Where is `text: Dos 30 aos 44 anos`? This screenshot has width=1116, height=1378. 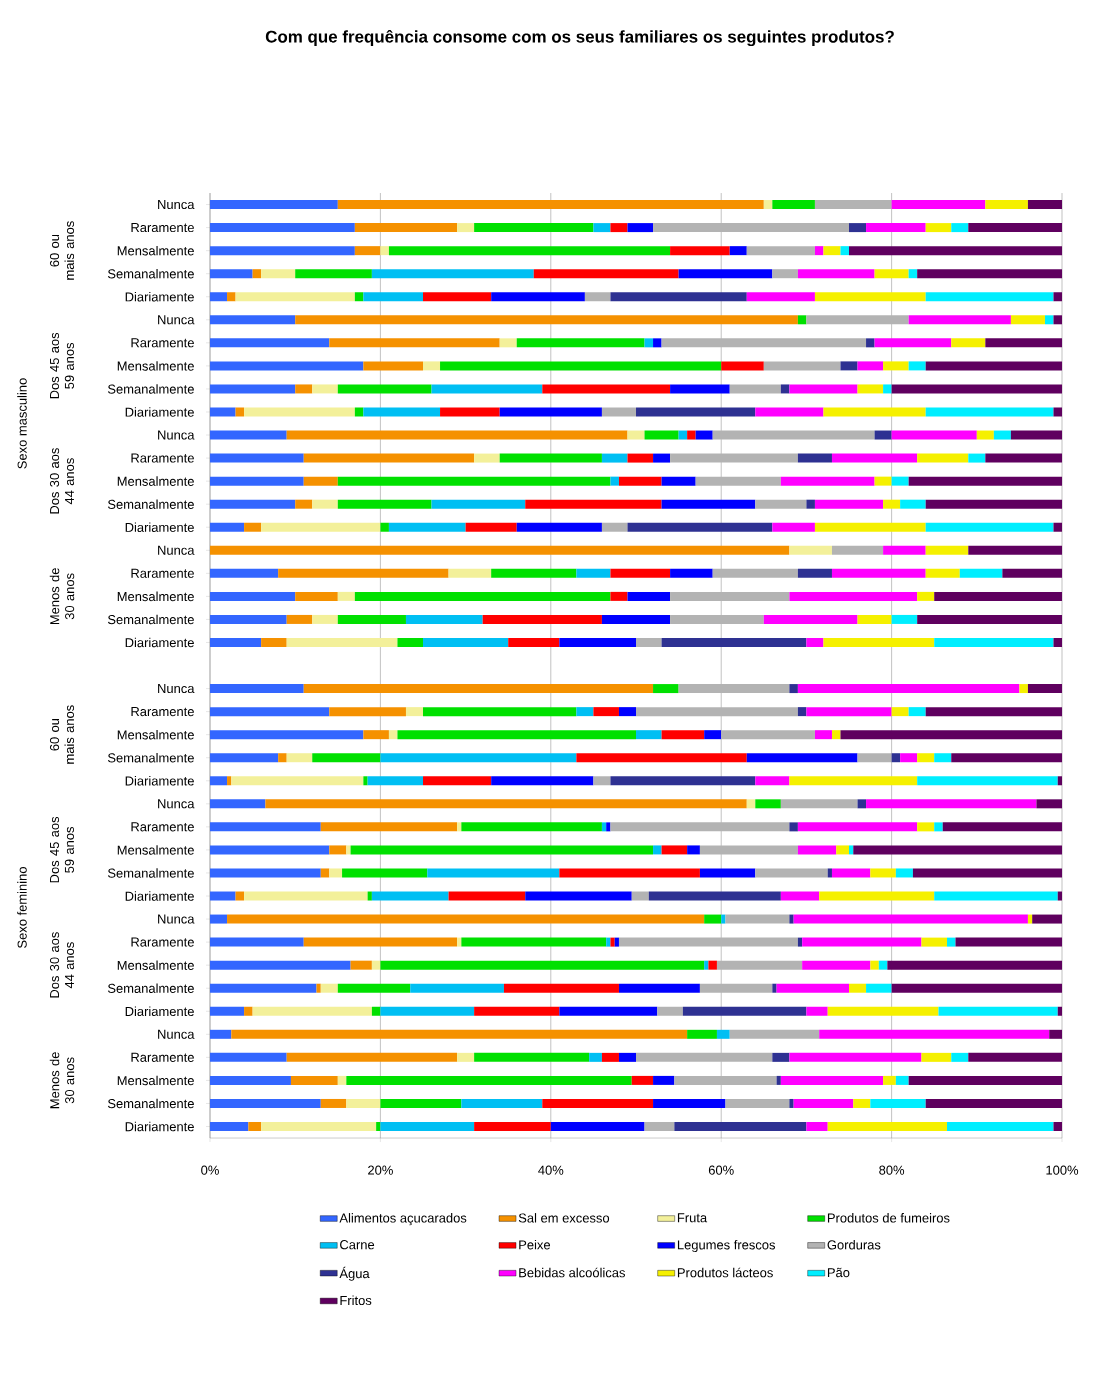
text: Dos 30 aos 44 anos is located at coordinates (62, 481).